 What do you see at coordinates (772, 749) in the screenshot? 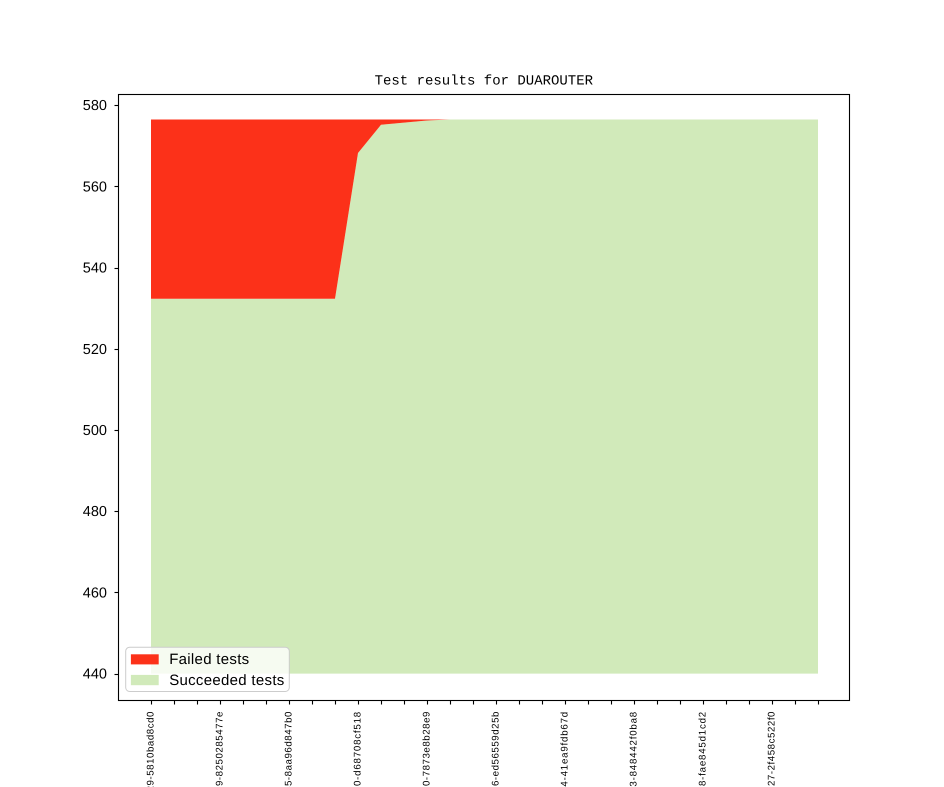
I see `svg-text: 327-2f458c522f0` at bounding box center [772, 749].